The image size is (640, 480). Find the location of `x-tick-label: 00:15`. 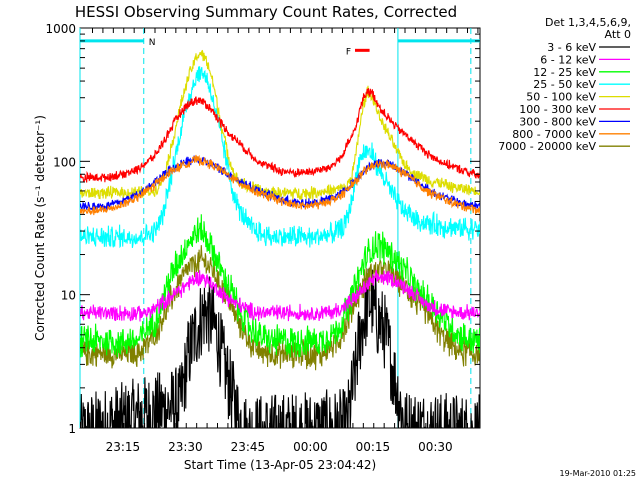

x-tick-label: 00:15 is located at coordinates (373, 447).